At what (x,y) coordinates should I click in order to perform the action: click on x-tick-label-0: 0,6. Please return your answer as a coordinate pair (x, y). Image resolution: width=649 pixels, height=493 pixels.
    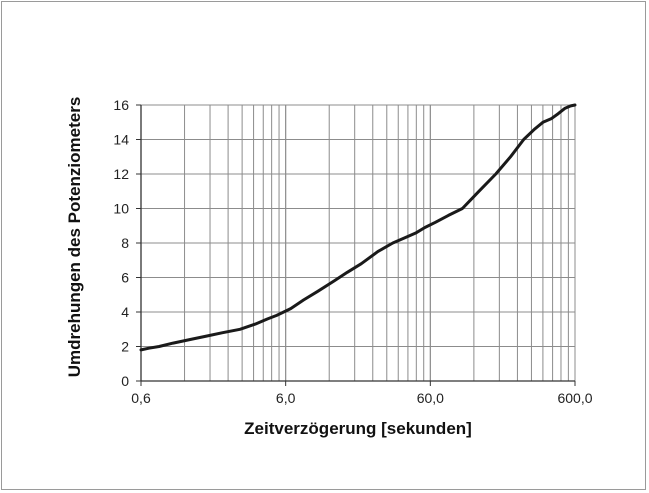
    Looking at the image, I should click on (141, 398).